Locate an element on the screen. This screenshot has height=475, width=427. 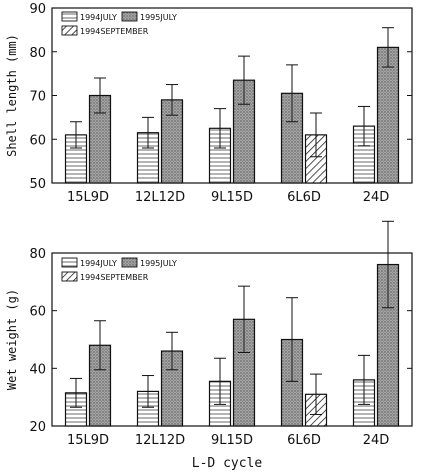
y-axis-title: Wet weight (g) is located at coordinates (12, 339).